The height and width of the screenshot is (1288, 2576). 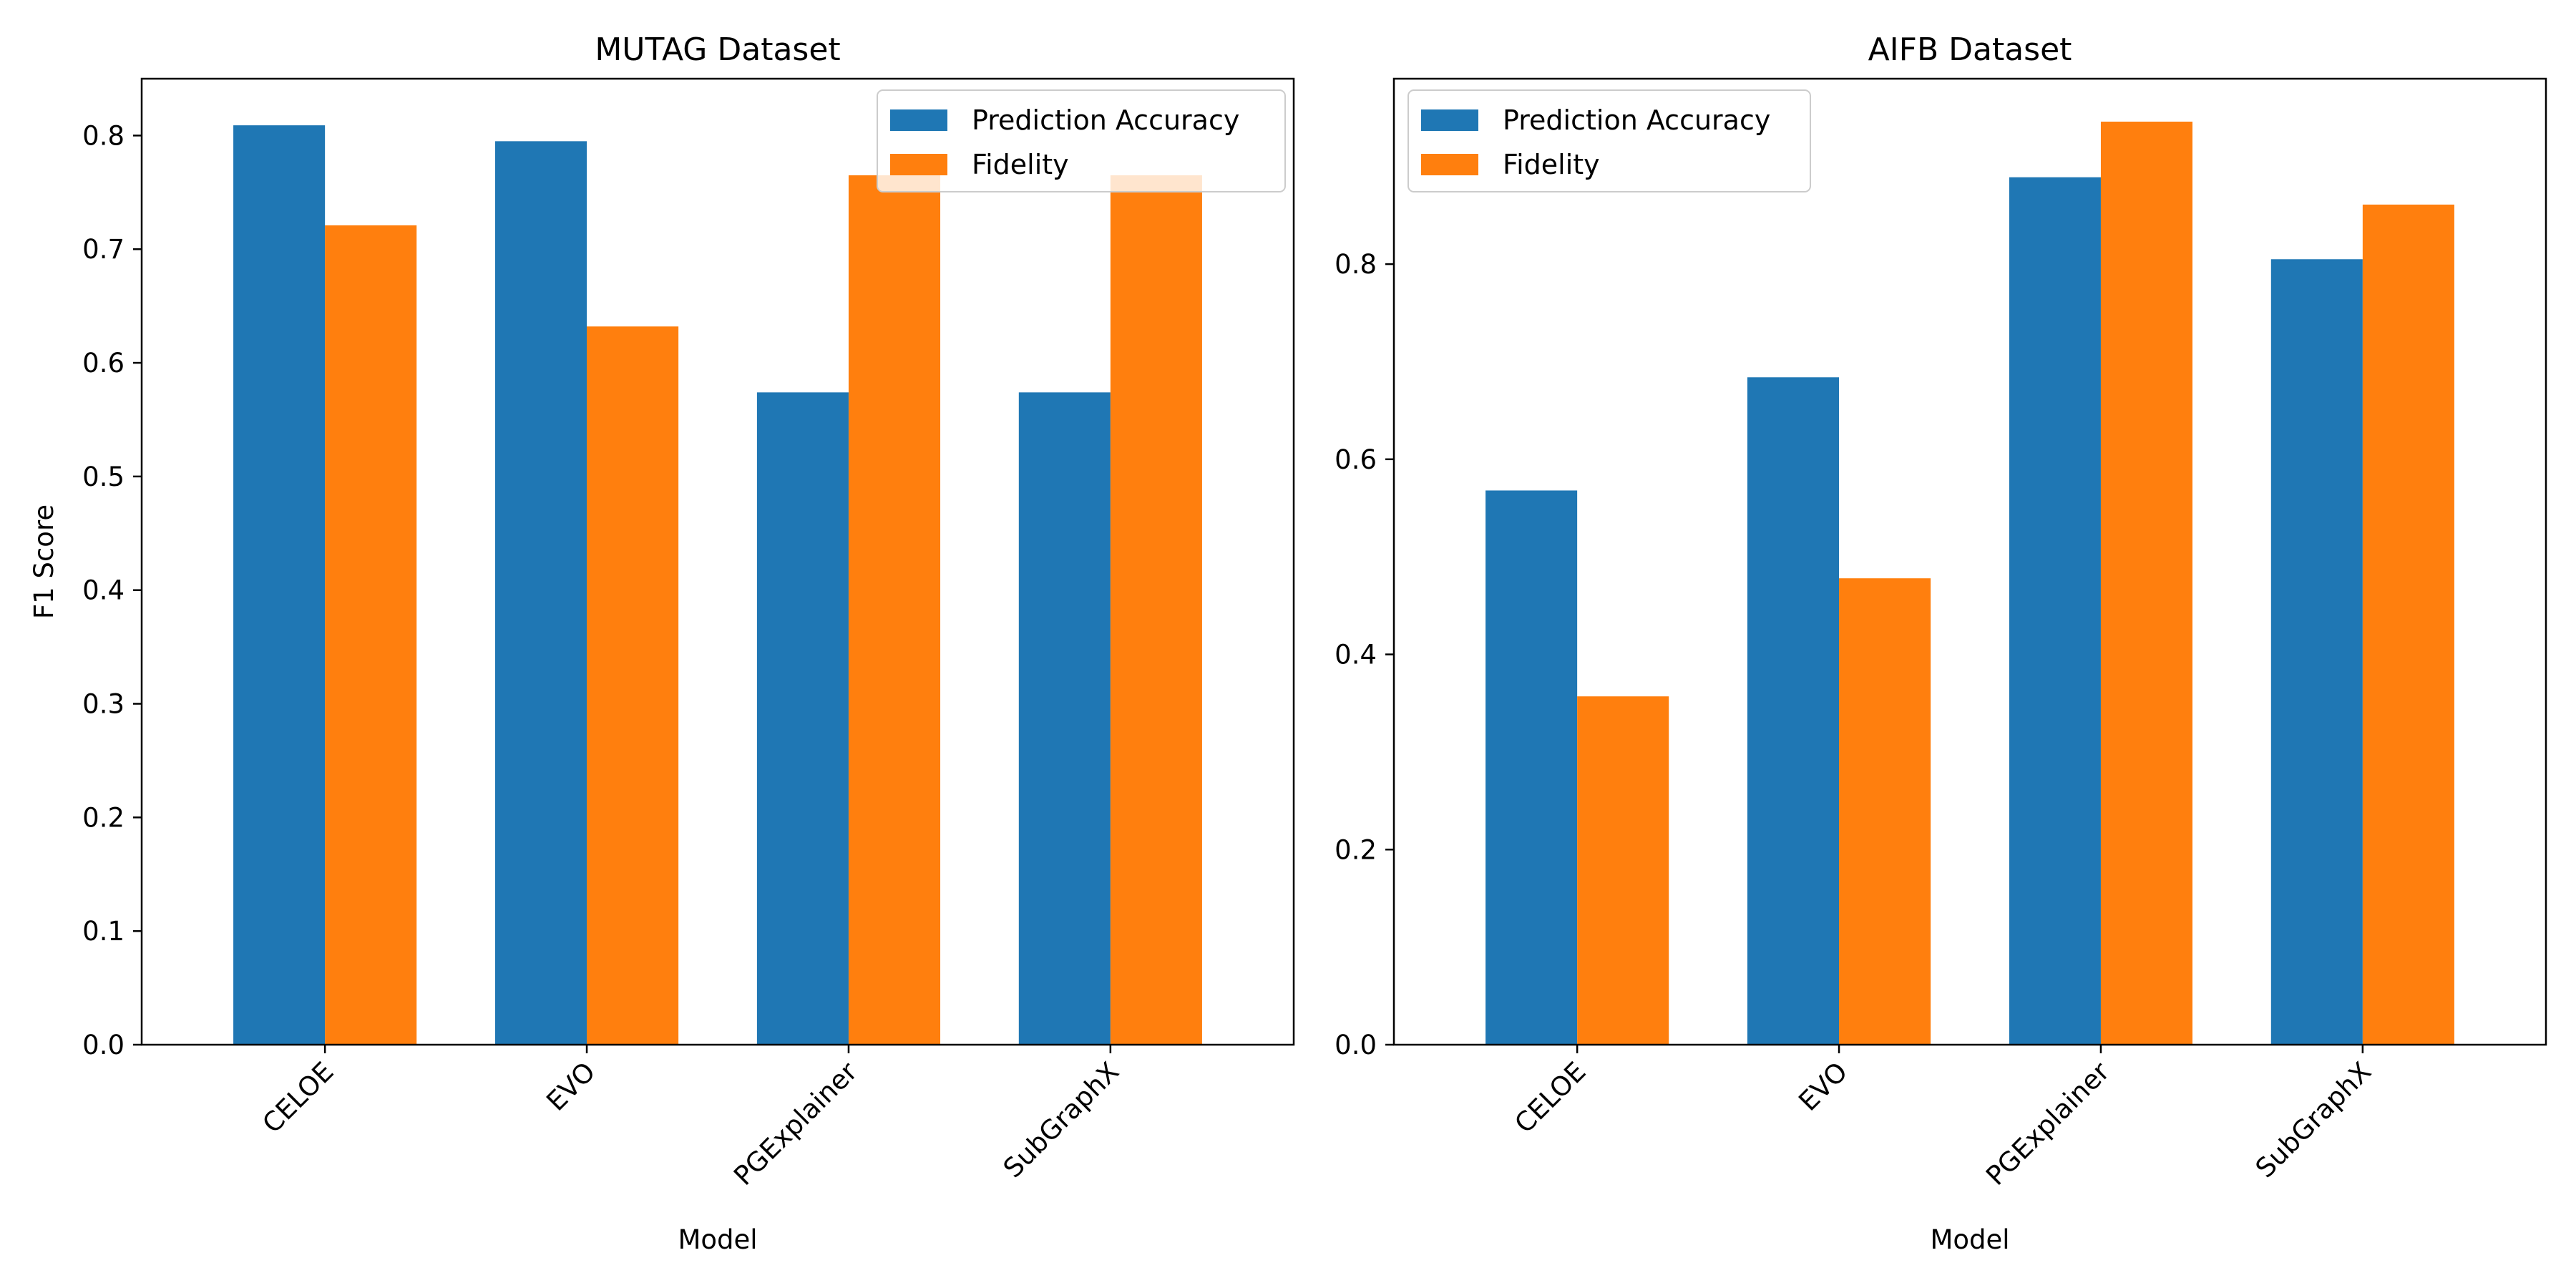 I want to click on aifb-chart-title: AIFB Dataset, so click(x=1970, y=49).